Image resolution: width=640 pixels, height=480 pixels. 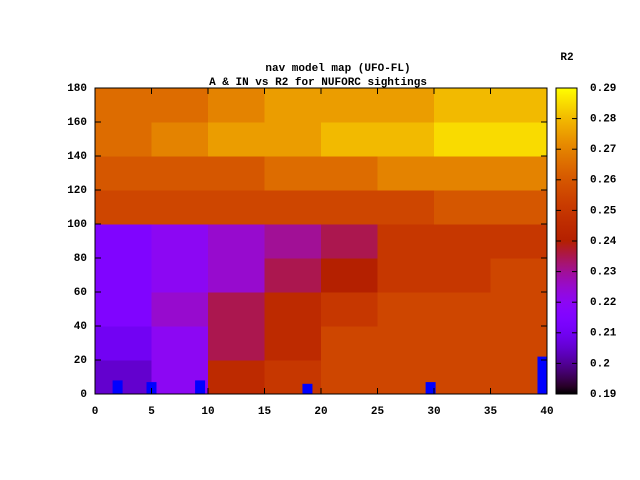 I want to click on y-tick-label: 60, so click(x=80, y=293).